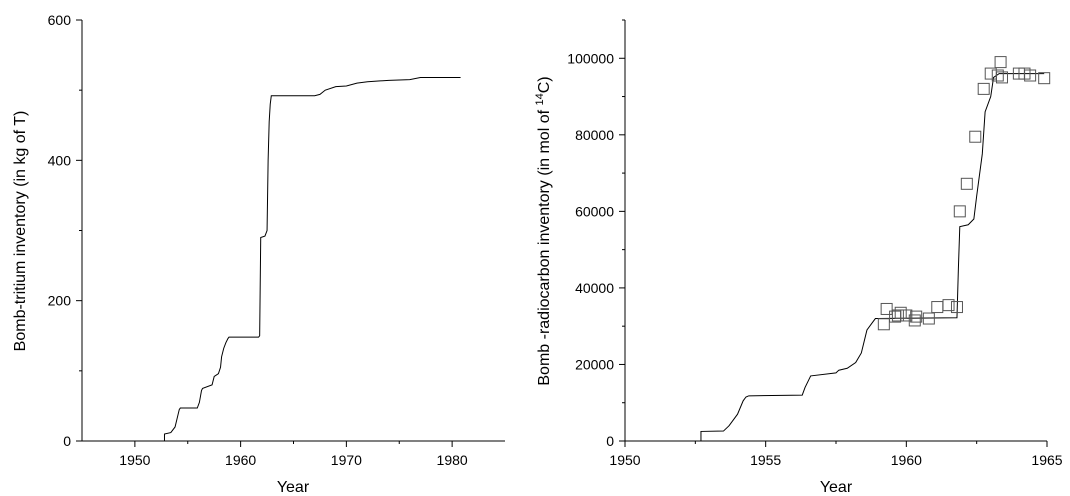 The height and width of the screenshot is (496, 1070). I want to click on y-tick-label: 600, so click(60, 20).